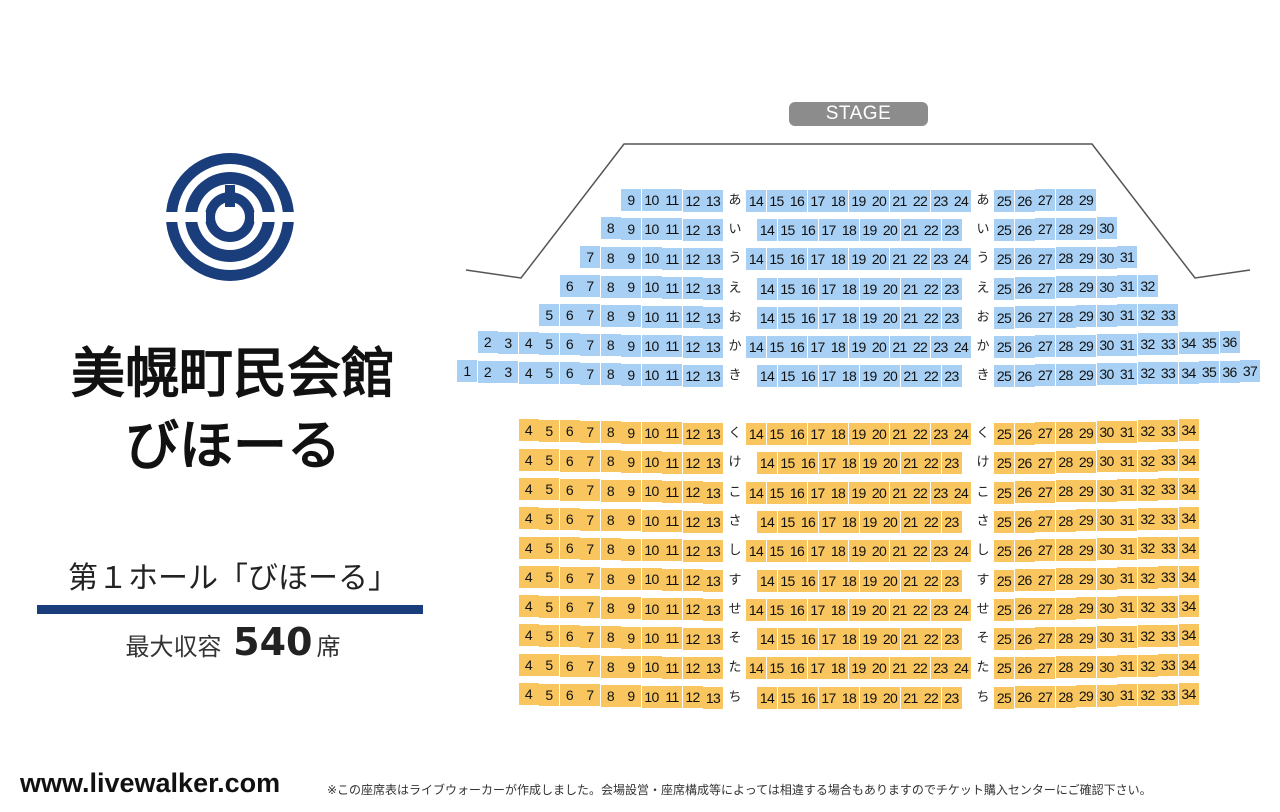 The width and height of the screenshot is (1280, 812). Describe the element at coordinates (610, 637) in the screenshot. I see `seat-そ-8: 8` at that location.